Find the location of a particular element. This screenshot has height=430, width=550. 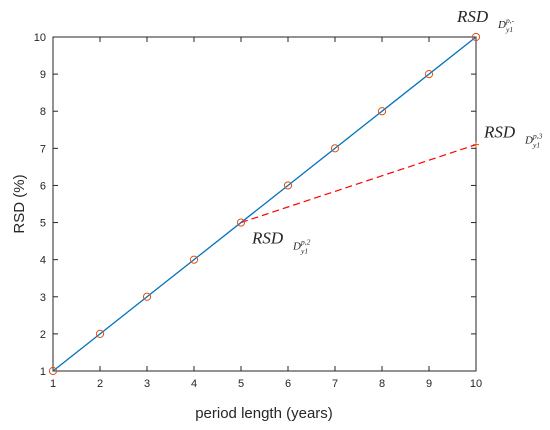

annotation-superscript: p,- is located at coordinates (510, 20).